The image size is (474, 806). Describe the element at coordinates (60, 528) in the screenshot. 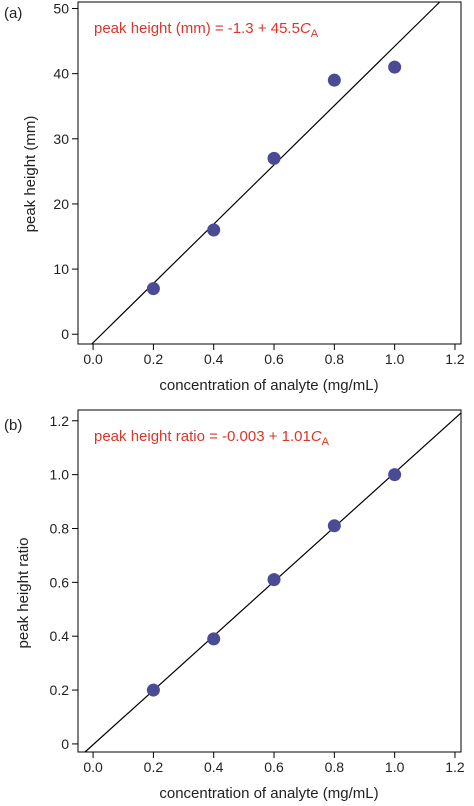

I see `y-tick-label-b: 0.8` at that location.